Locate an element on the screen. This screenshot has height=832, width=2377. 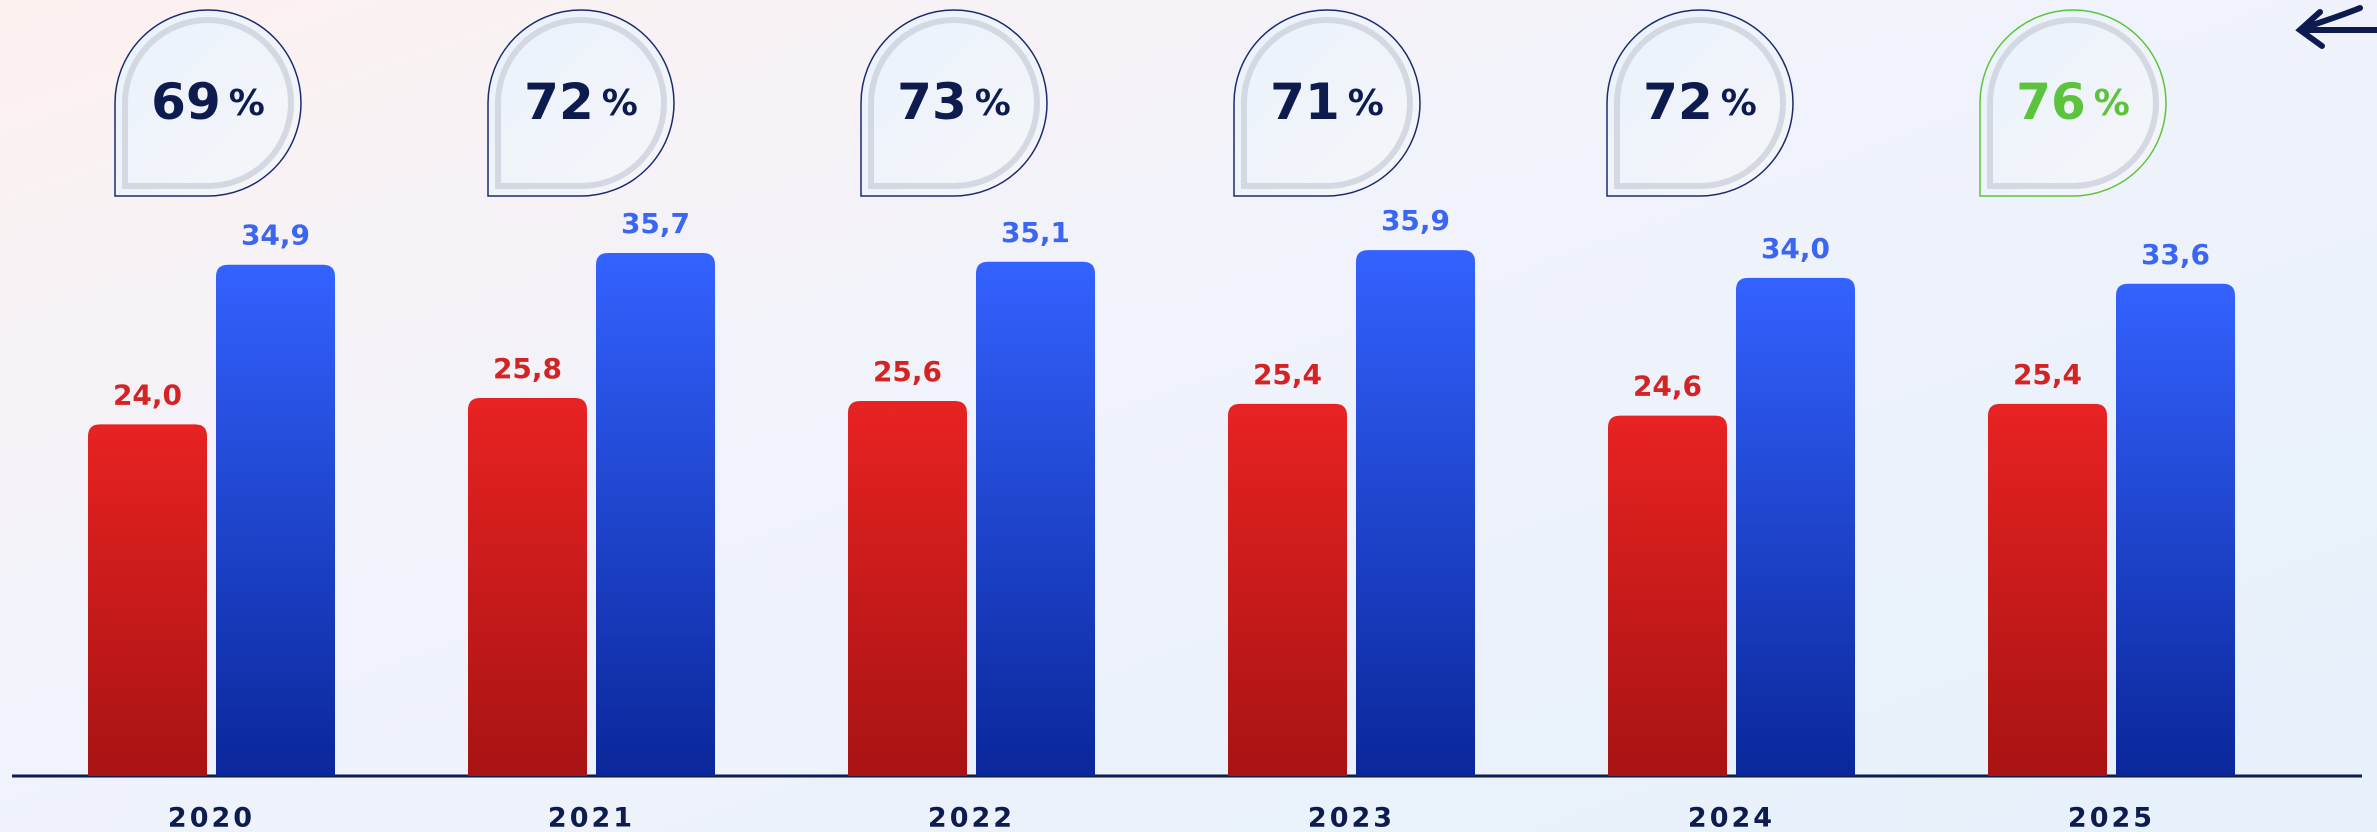
bubble-value: 69 is located at coordinates (186, 102).